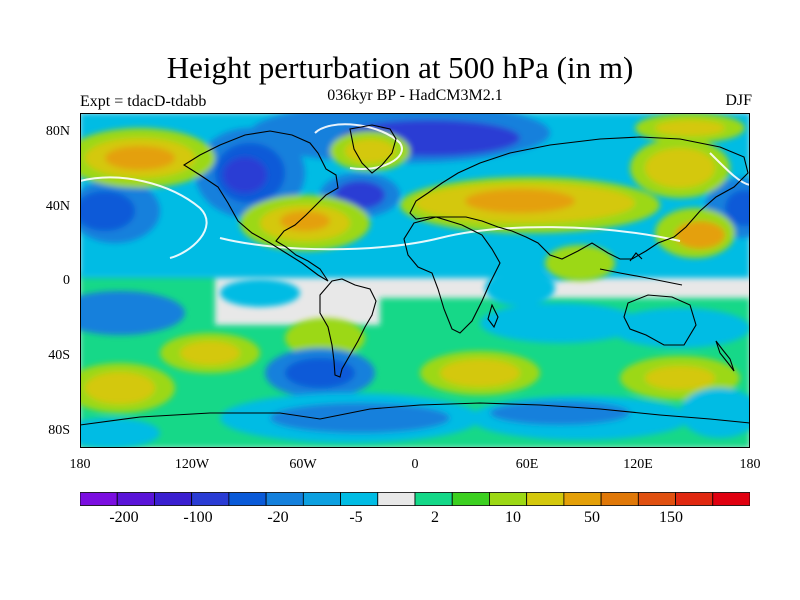 Image resolution: width=800 pixels, height=600 pixels. Describe the element at coordinates (198, 517) in the screenshot. I see `colorbar-label: -100` at that location.